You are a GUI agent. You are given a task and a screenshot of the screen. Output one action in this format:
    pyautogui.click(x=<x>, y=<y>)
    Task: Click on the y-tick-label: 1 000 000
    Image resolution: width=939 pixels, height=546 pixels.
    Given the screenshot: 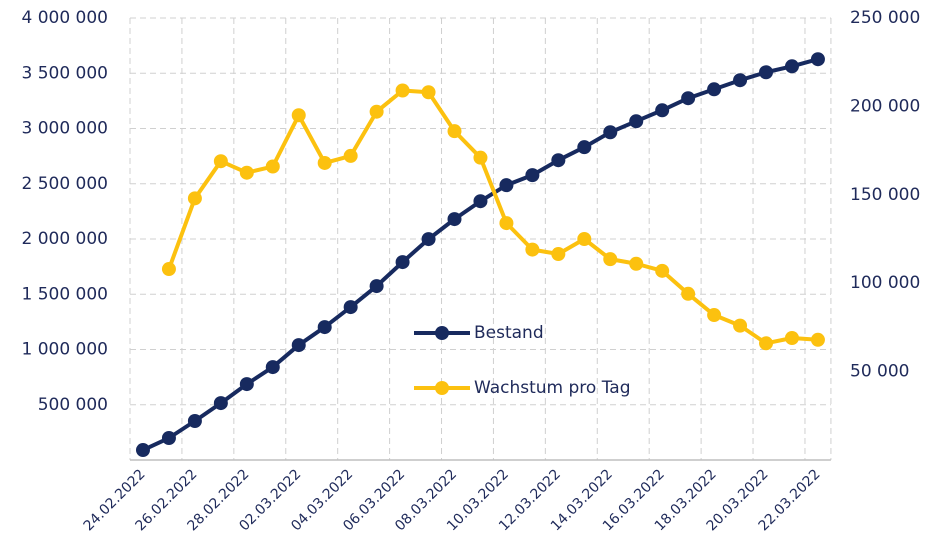 What is the action you would take?
    pyautogui.click(x=64, y=350)
    